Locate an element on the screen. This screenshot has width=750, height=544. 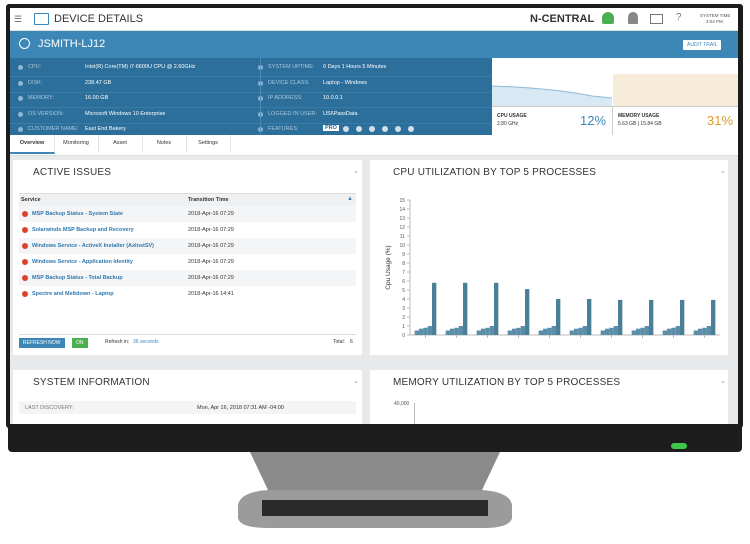
panel-title: MEMORY UTILIZATION BY TOP 5 PROCESSES is located at coordinates (507, 382).